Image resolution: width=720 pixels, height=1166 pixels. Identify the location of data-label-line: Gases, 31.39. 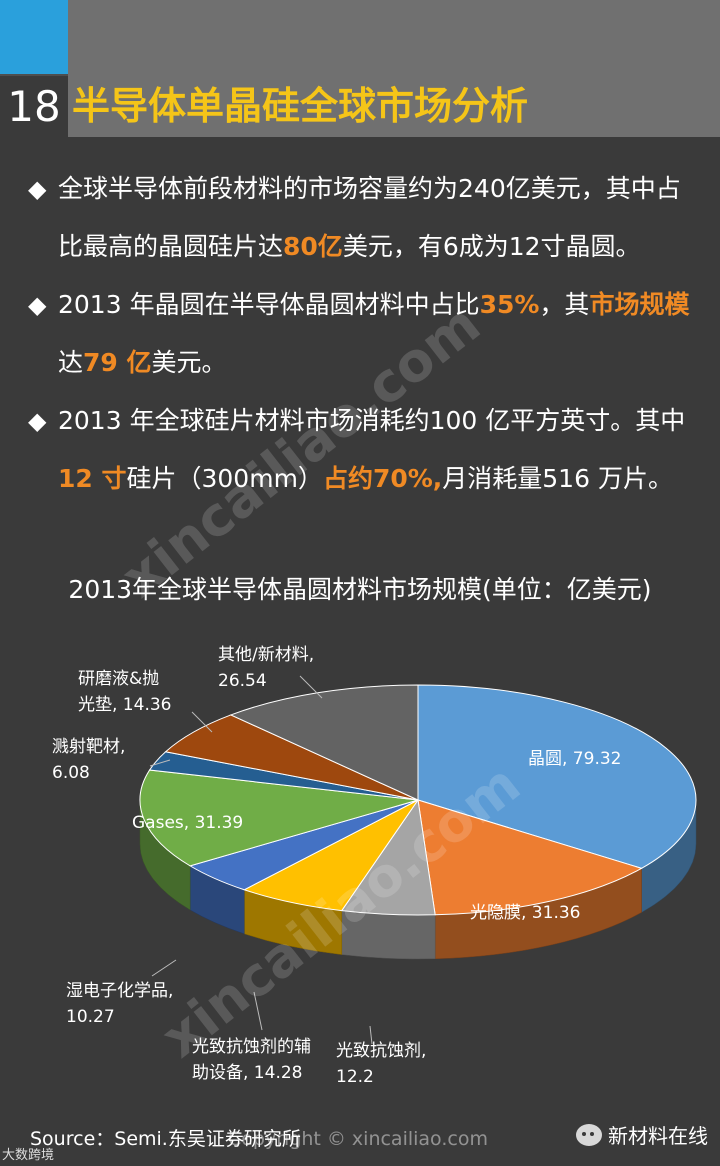
(187, 823).